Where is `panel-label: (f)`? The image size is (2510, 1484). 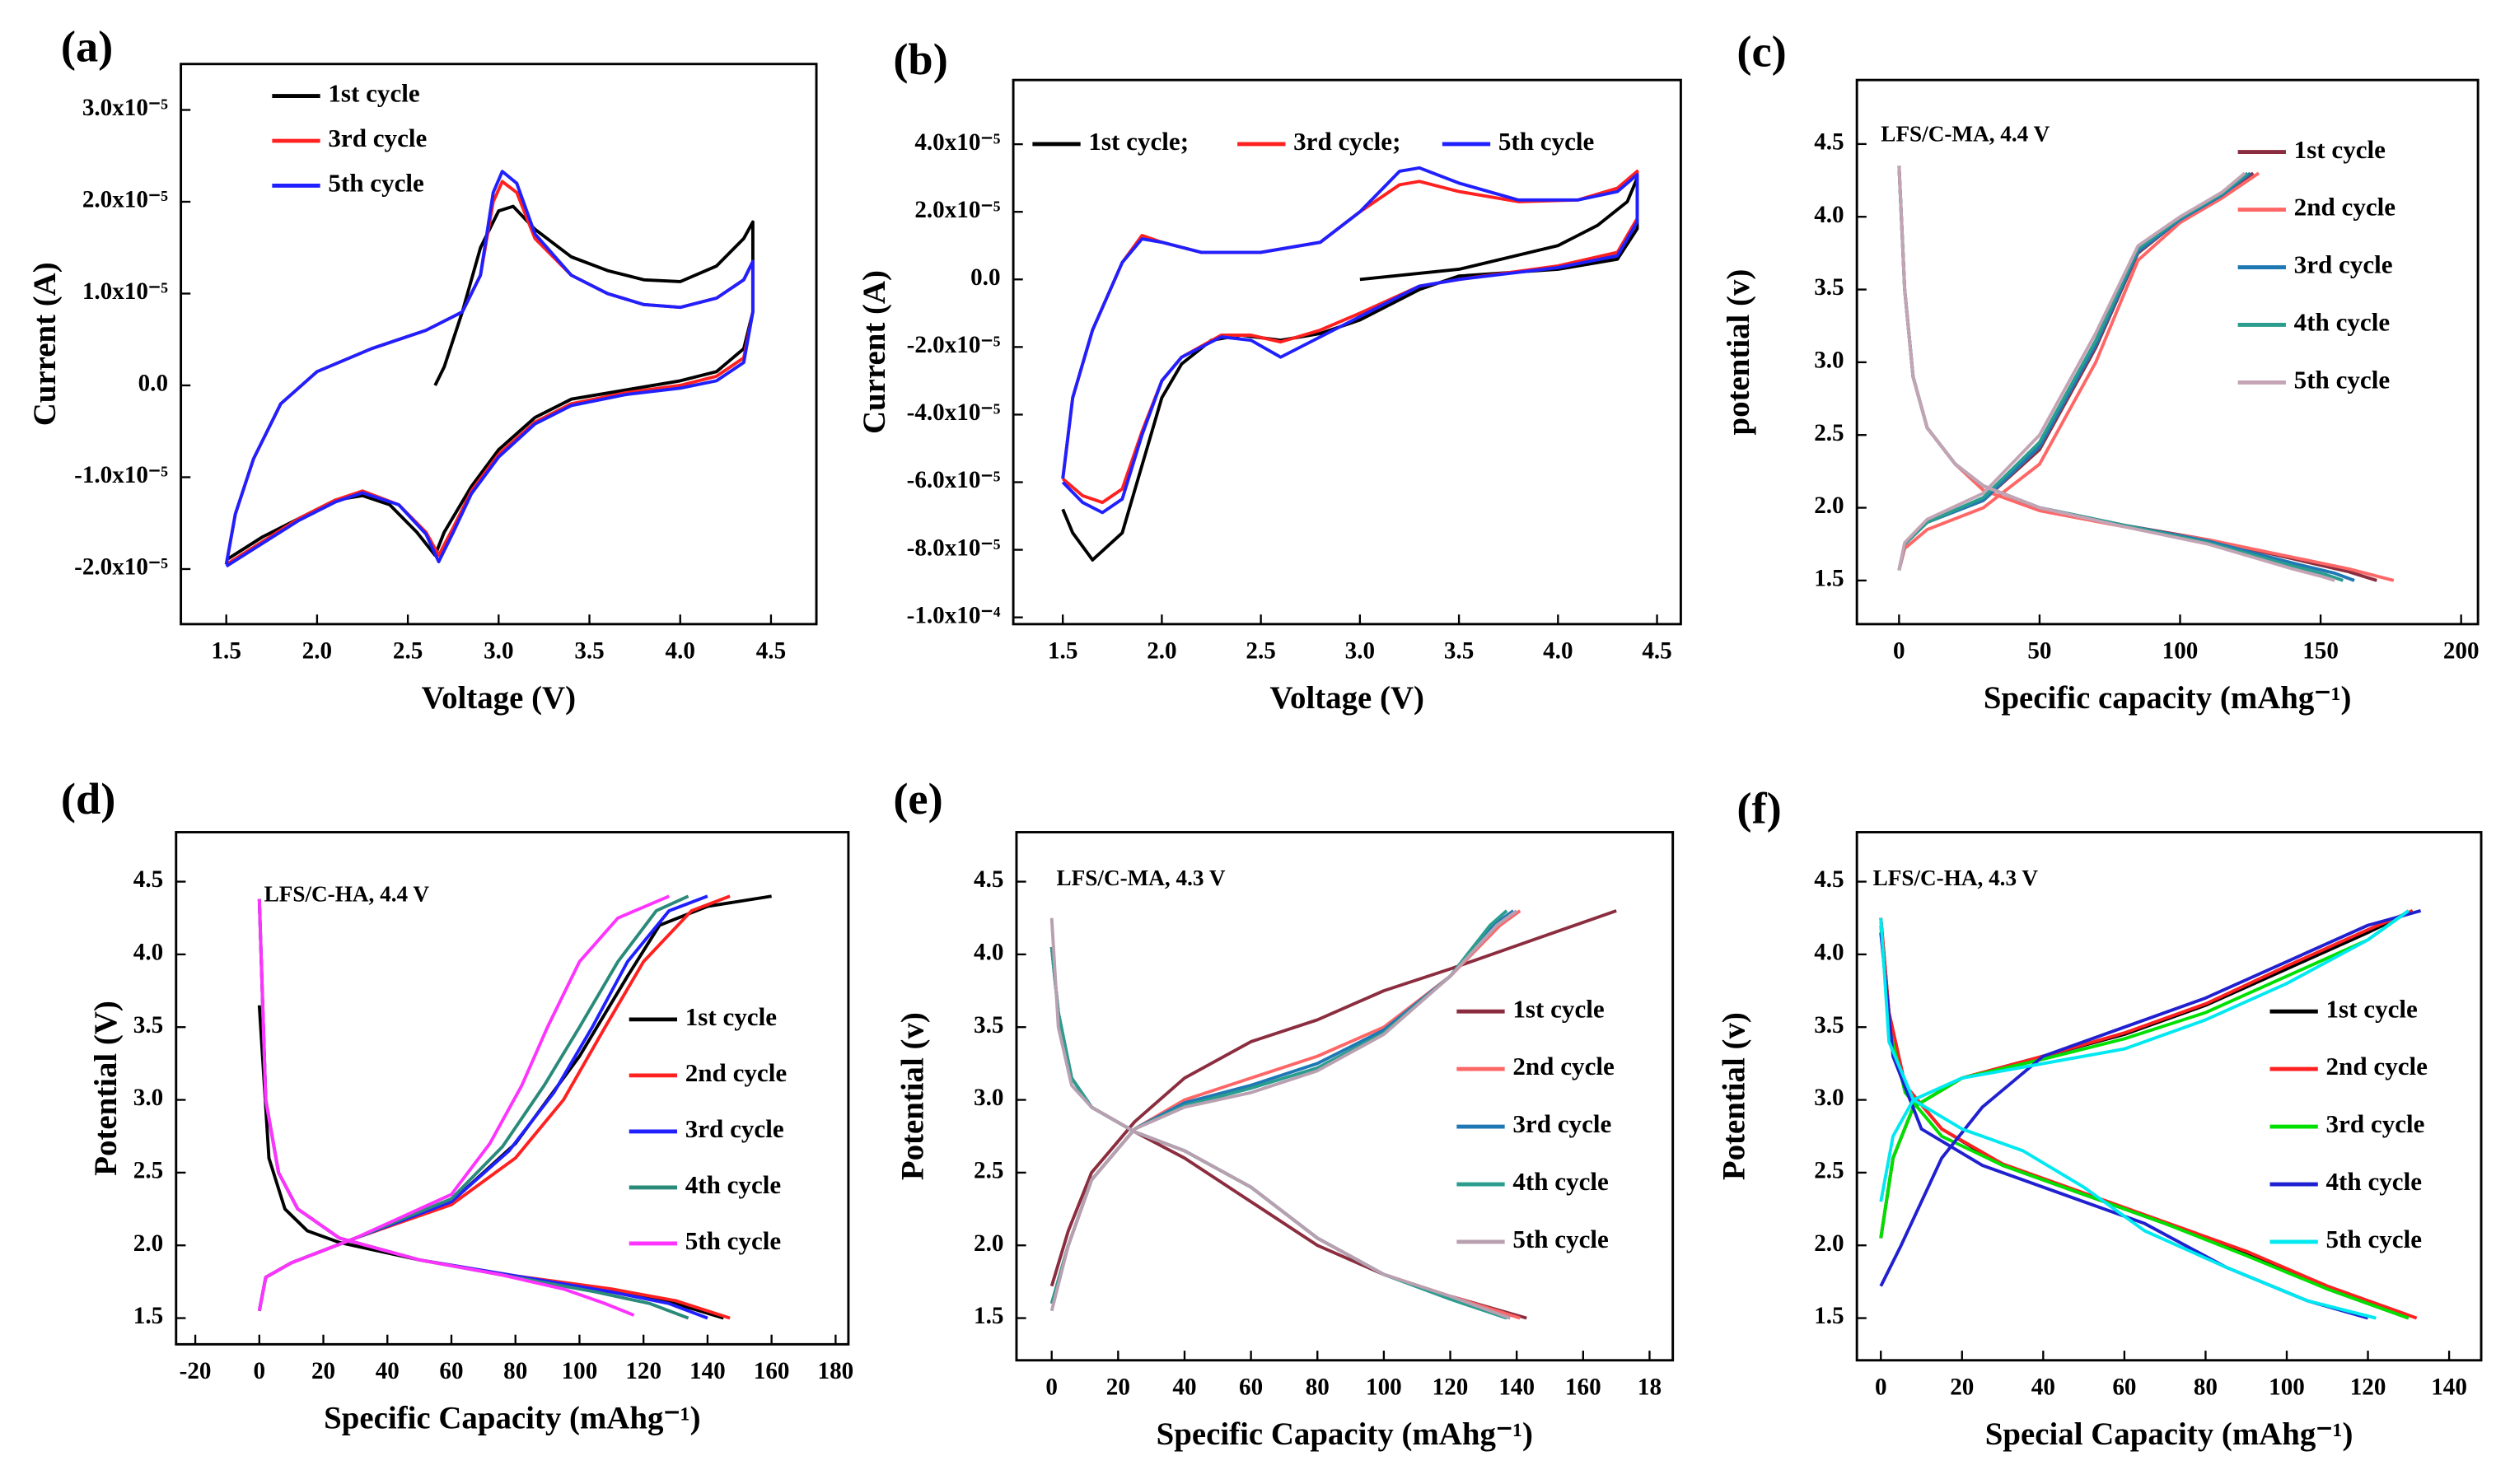 panel-label: (f) is located at coordinates (1758, 808).